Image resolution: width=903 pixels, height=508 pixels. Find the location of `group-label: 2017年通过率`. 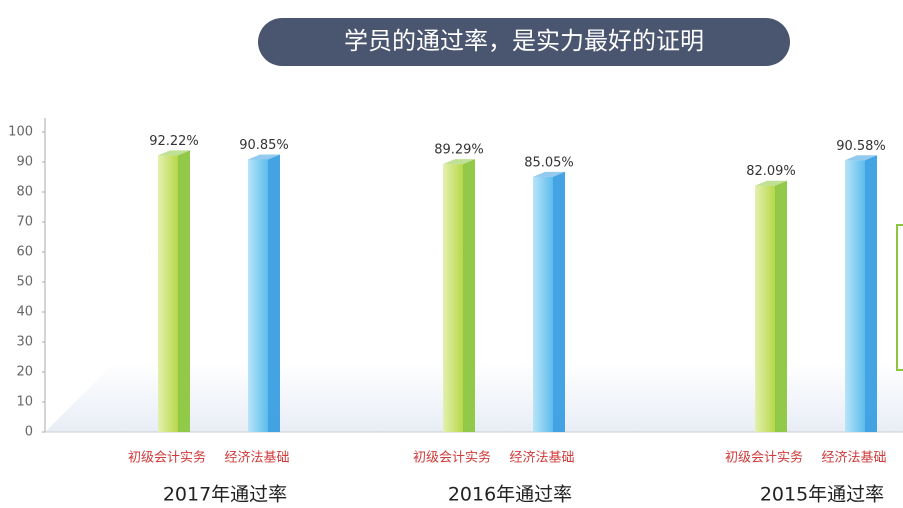

group-label: 2017年通过率 is located at coordinates (225, 495).